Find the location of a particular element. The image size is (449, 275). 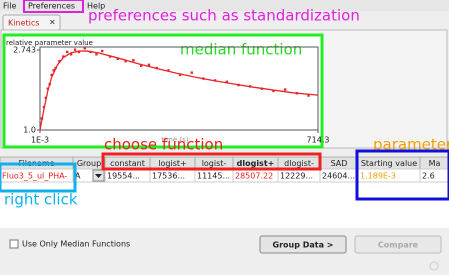

table-cell is located at coordinates (434, 175).